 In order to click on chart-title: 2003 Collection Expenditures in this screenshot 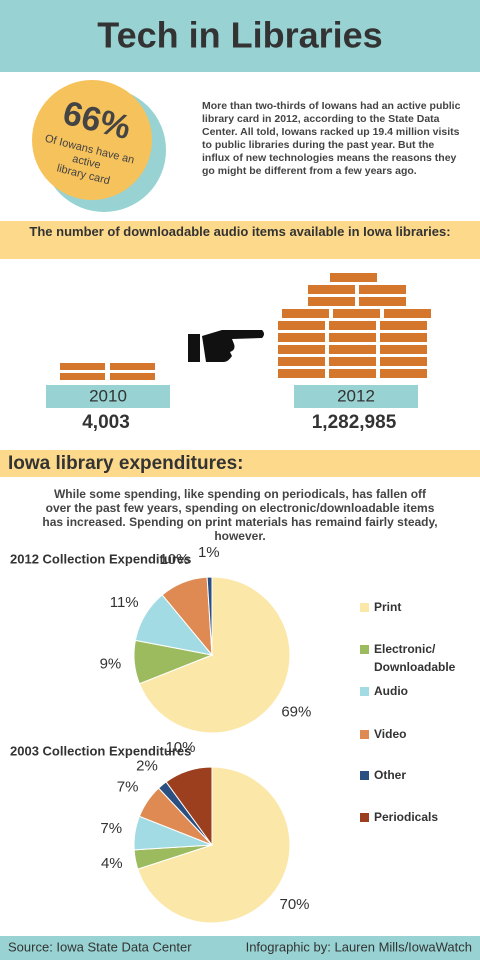, I will do `click(100, 750)`.